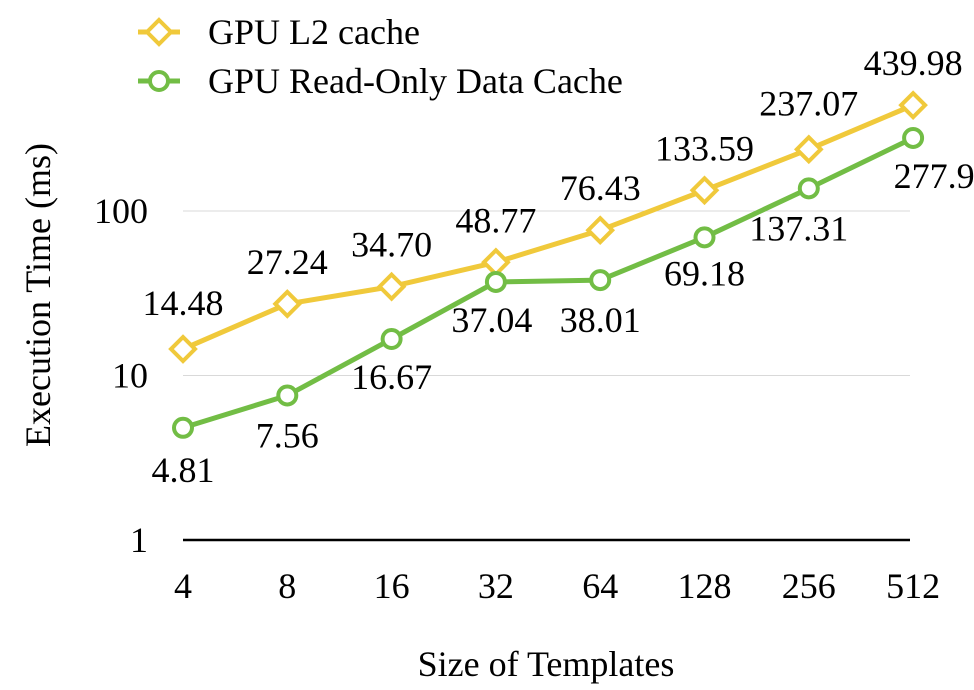 The width and height of the screenshot is (974, 690). Describe the element at coordinates (546, 664) in the screenshot. I see `x-axis-title: Size of Templates` at that location.